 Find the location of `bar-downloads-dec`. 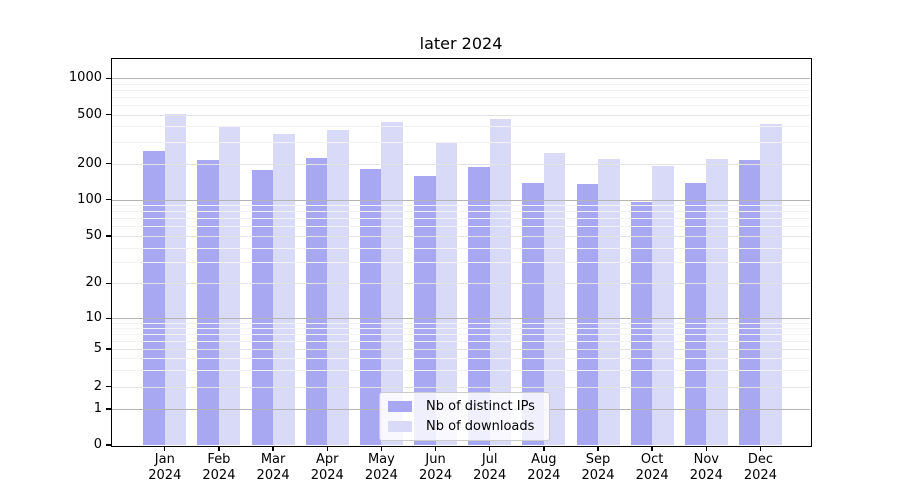

bar-downloads-dec is located at coordinates (771, 284).